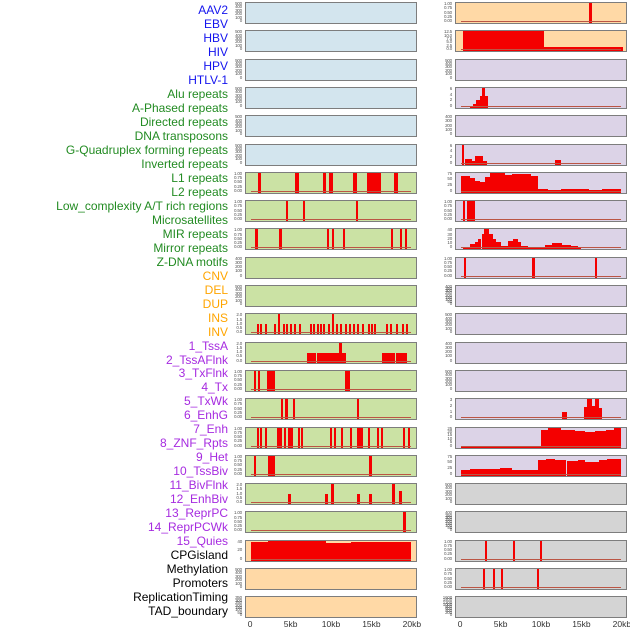 The width and height of the screenshot is (630, 630). I want to click on track-label-TAD_boundary: TAD_boundary, so click(188, 611).